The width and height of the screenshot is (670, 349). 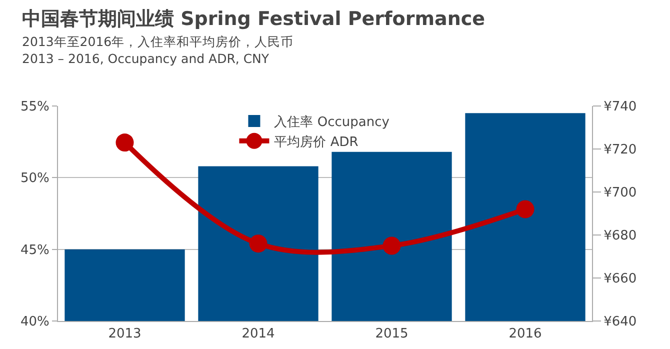 I want to click on chart-subtitle: 2013年至2016年，入住率和平均房价，人民币 2013 – 2016, Occupancy and ADR, CNY, so click(x=158, y=50).